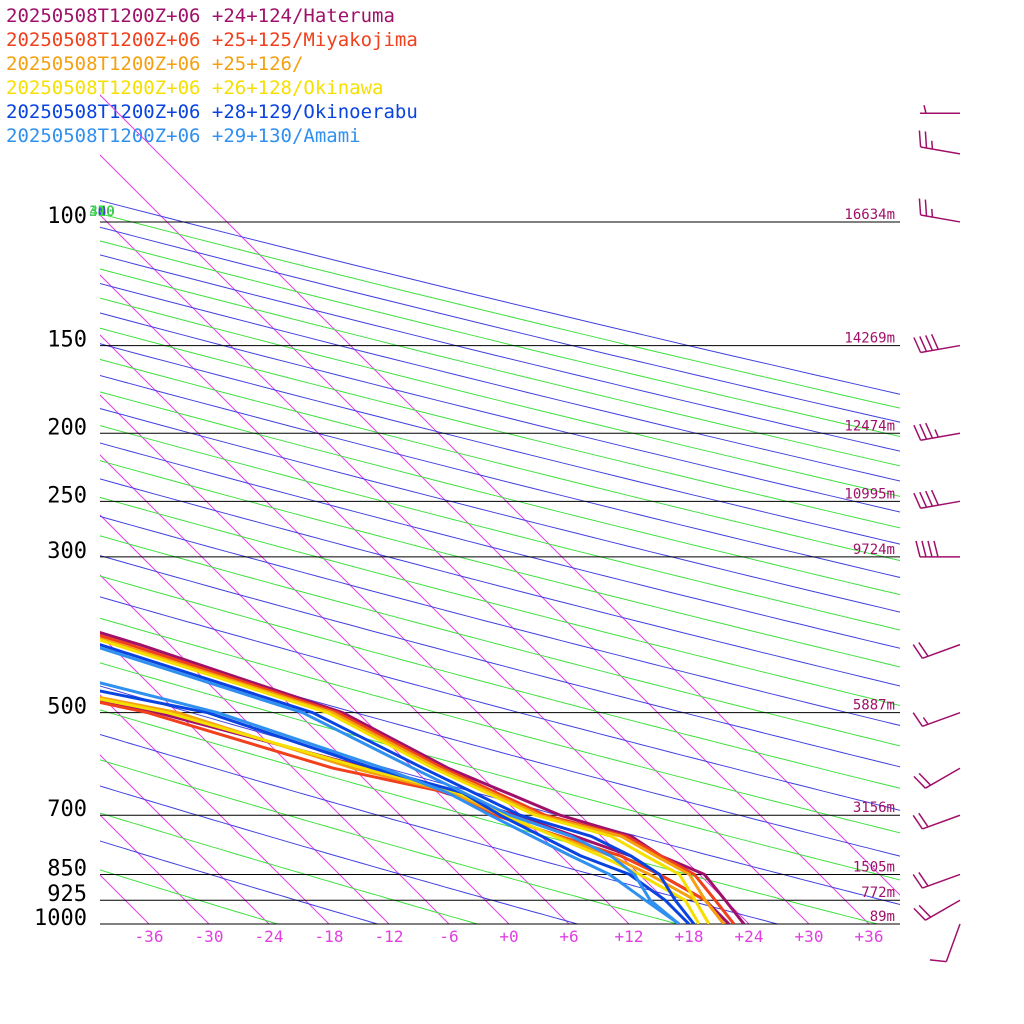 Image resolution: width=1024 pixels, height=1024 pixels. What do you see at coordinates (568, 936) in the screenshot?
I see `temperature-tick-label: +6` at bounding box center [568, 936].